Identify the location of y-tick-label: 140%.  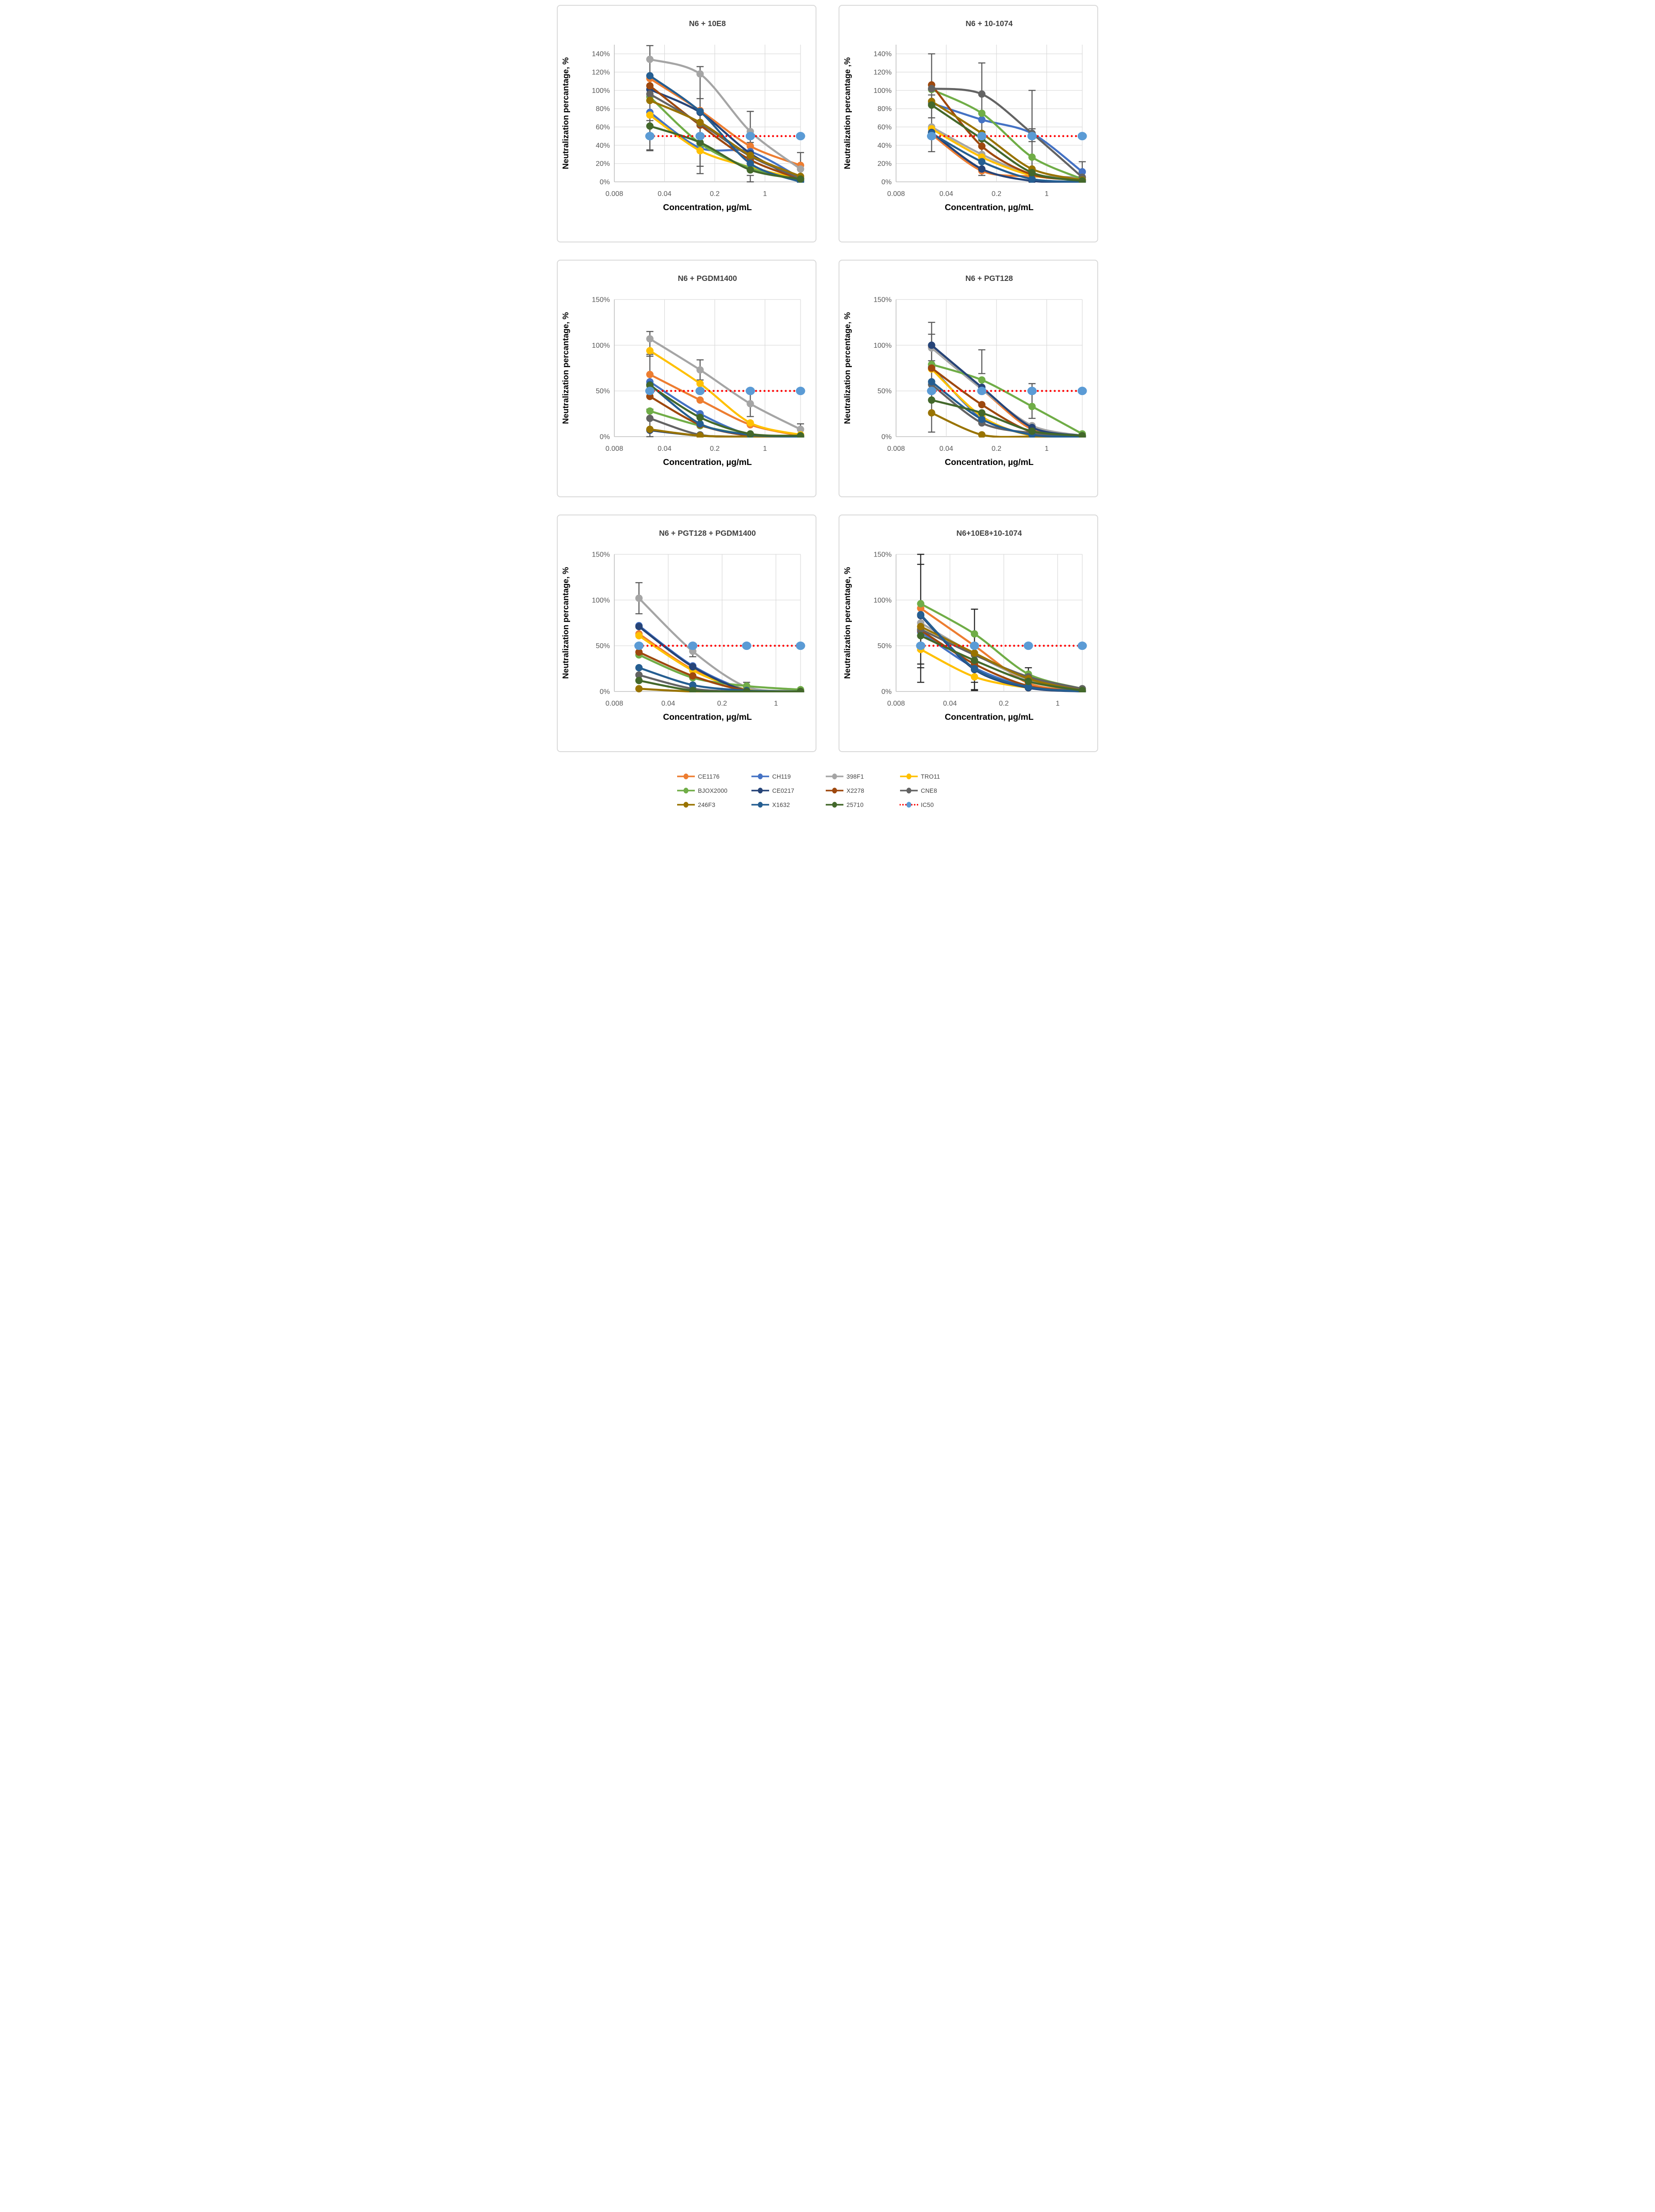
(882, 54).